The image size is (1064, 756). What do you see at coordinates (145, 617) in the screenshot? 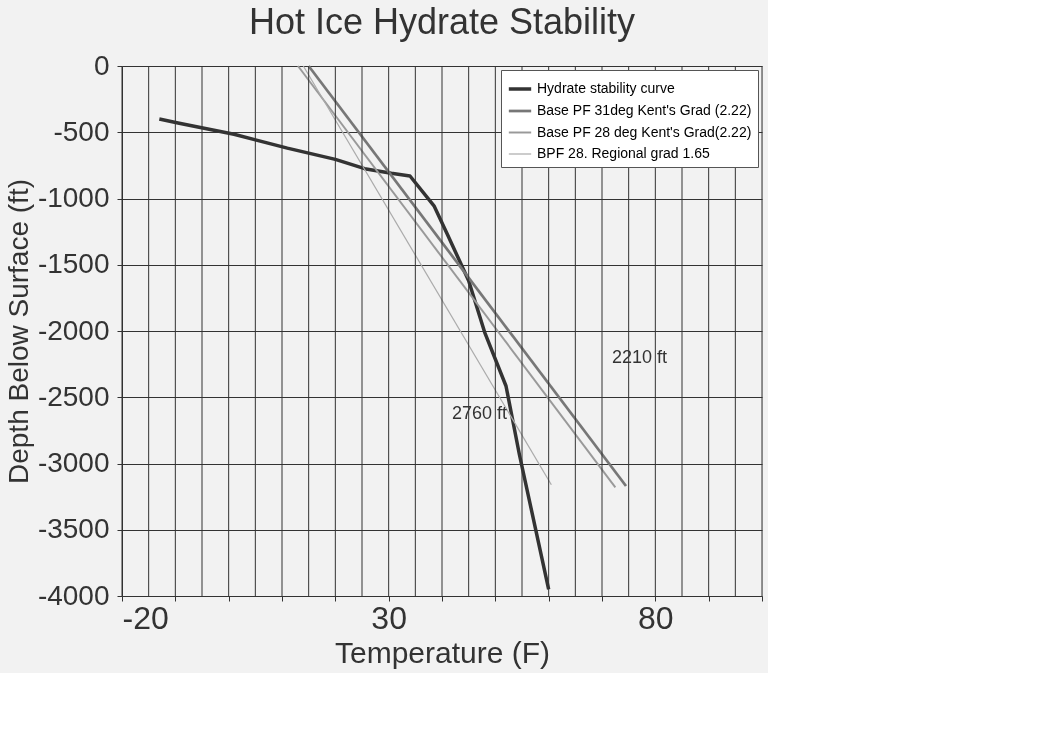
I see `x-tick-label: -20` at bounding box center [145, 617].